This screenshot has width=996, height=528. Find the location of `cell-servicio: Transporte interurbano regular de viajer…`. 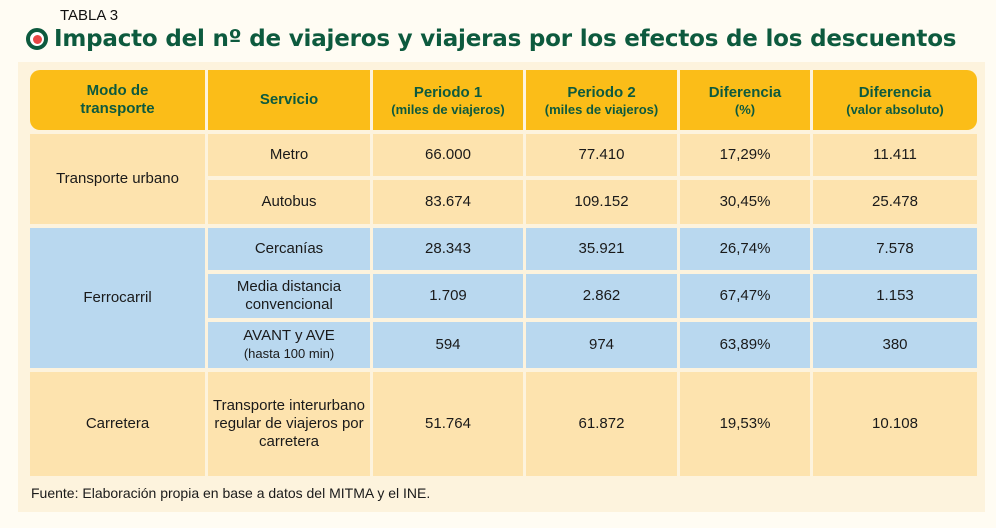

cell-servicio: Transporte interurbano regular de viajer… is located at coordinates (289, 424).